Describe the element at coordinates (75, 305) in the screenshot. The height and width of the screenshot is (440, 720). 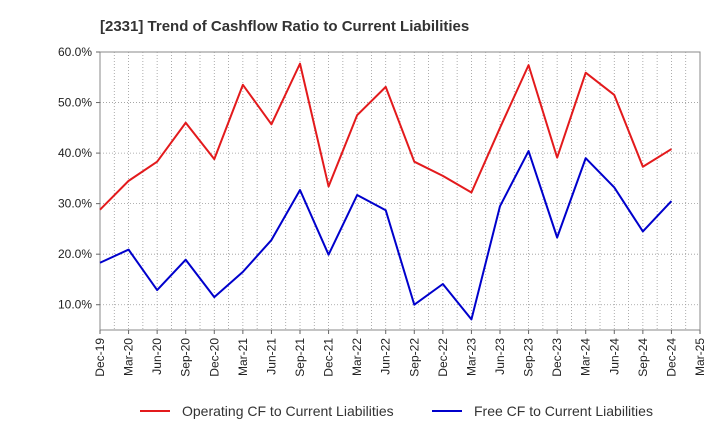
I see `y-tick-label: 10.0%` at that location.